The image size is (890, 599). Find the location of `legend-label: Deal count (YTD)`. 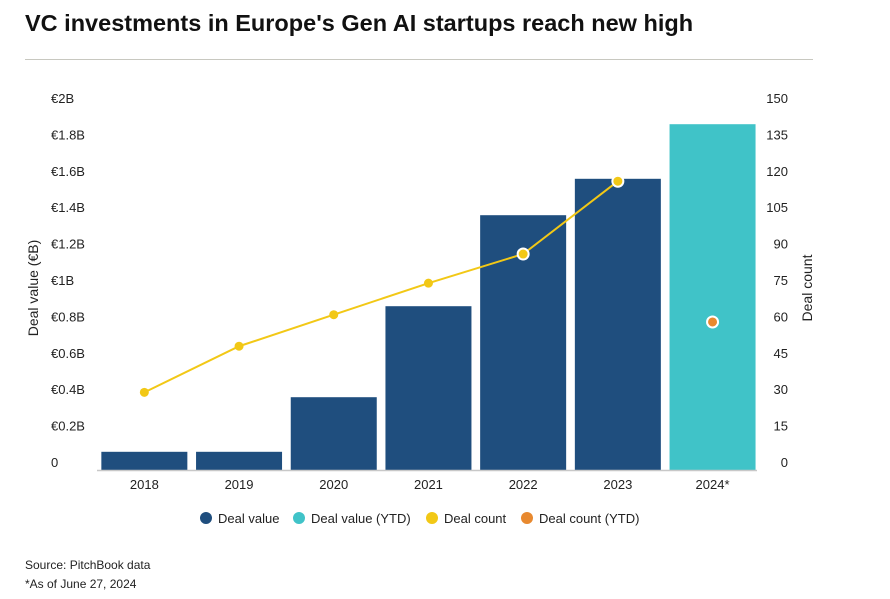

legend-label: Deal count (YTD) is located at coordinates (589, 518).